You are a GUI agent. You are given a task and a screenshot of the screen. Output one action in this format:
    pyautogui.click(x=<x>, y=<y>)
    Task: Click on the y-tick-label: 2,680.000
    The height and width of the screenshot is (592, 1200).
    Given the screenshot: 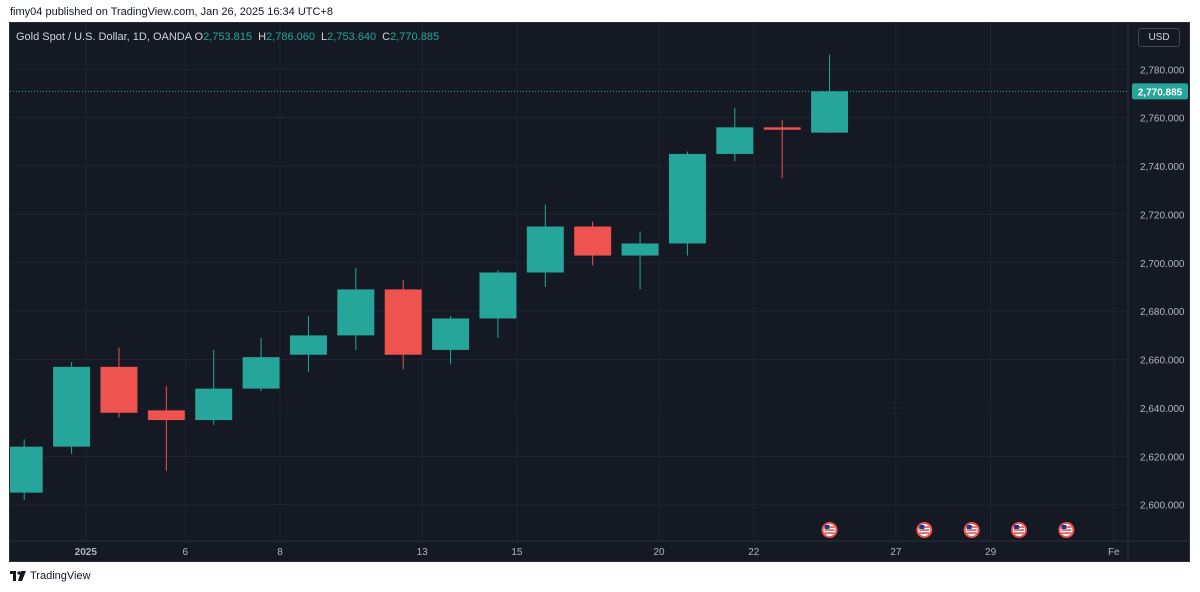 What is the action you would take?
    pyautogui.click(x=1162, y=312)
    